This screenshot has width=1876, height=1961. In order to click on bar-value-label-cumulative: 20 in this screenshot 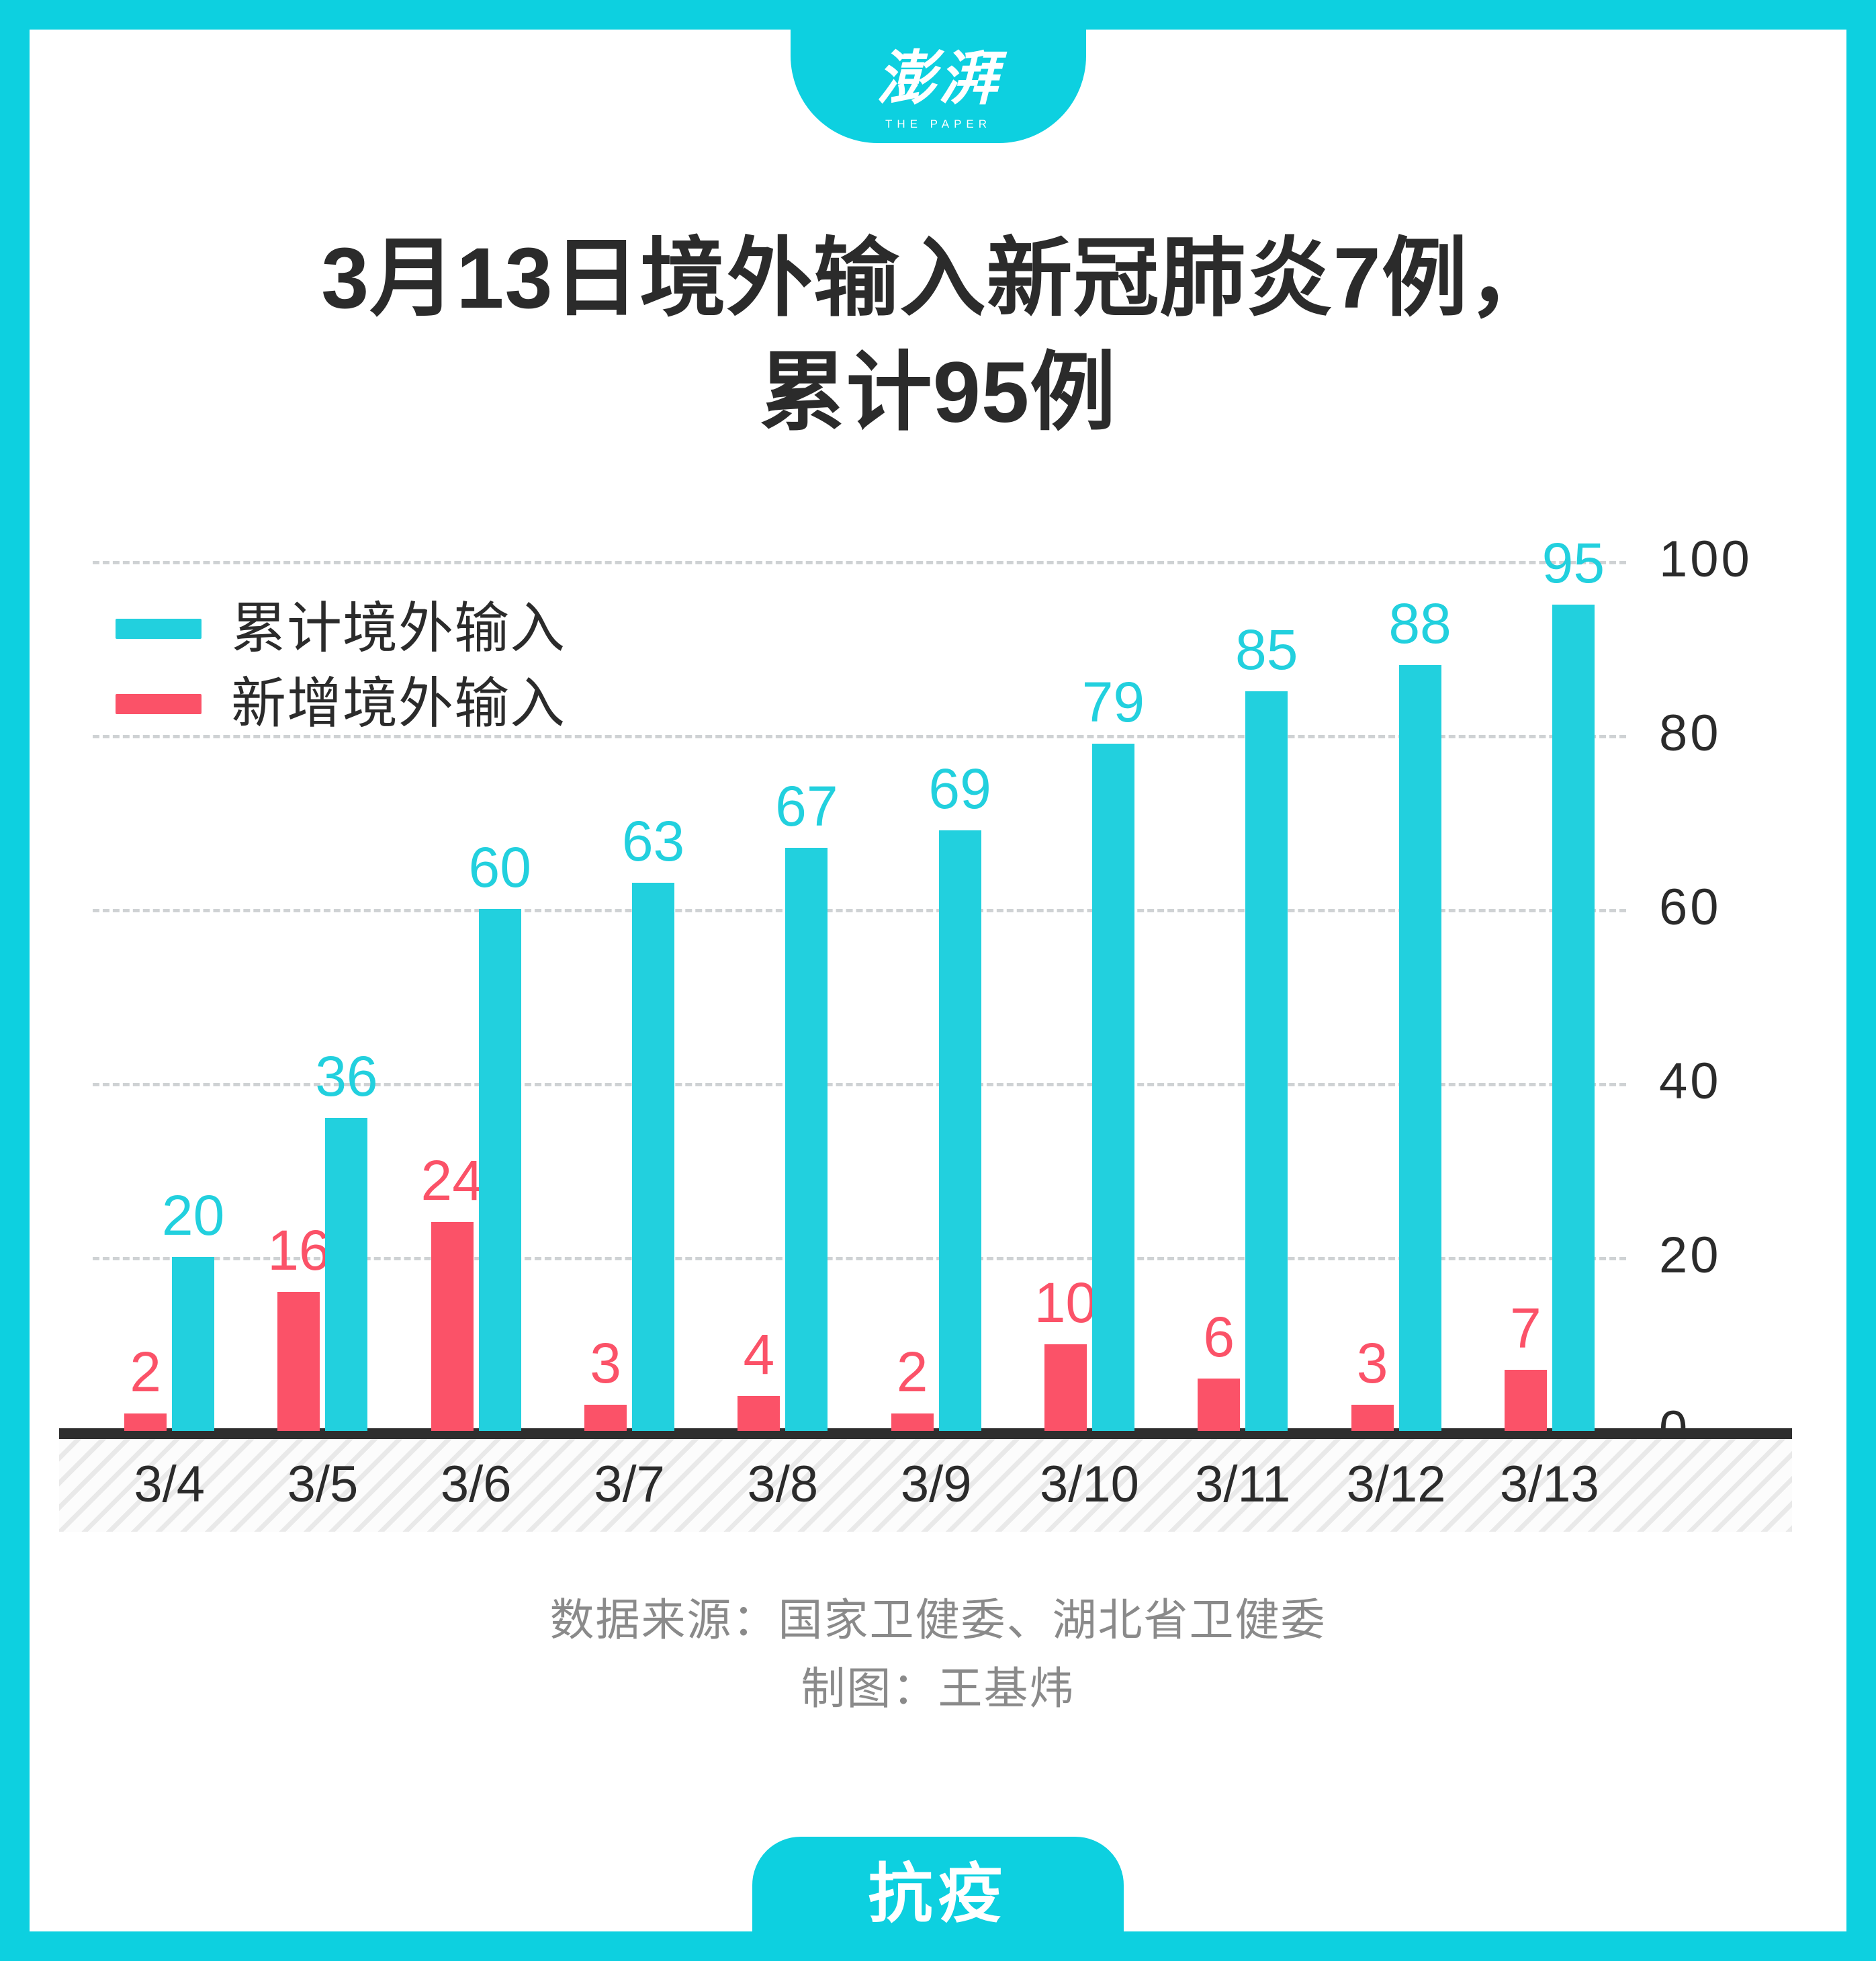, I will do `click(193, 1215)`.